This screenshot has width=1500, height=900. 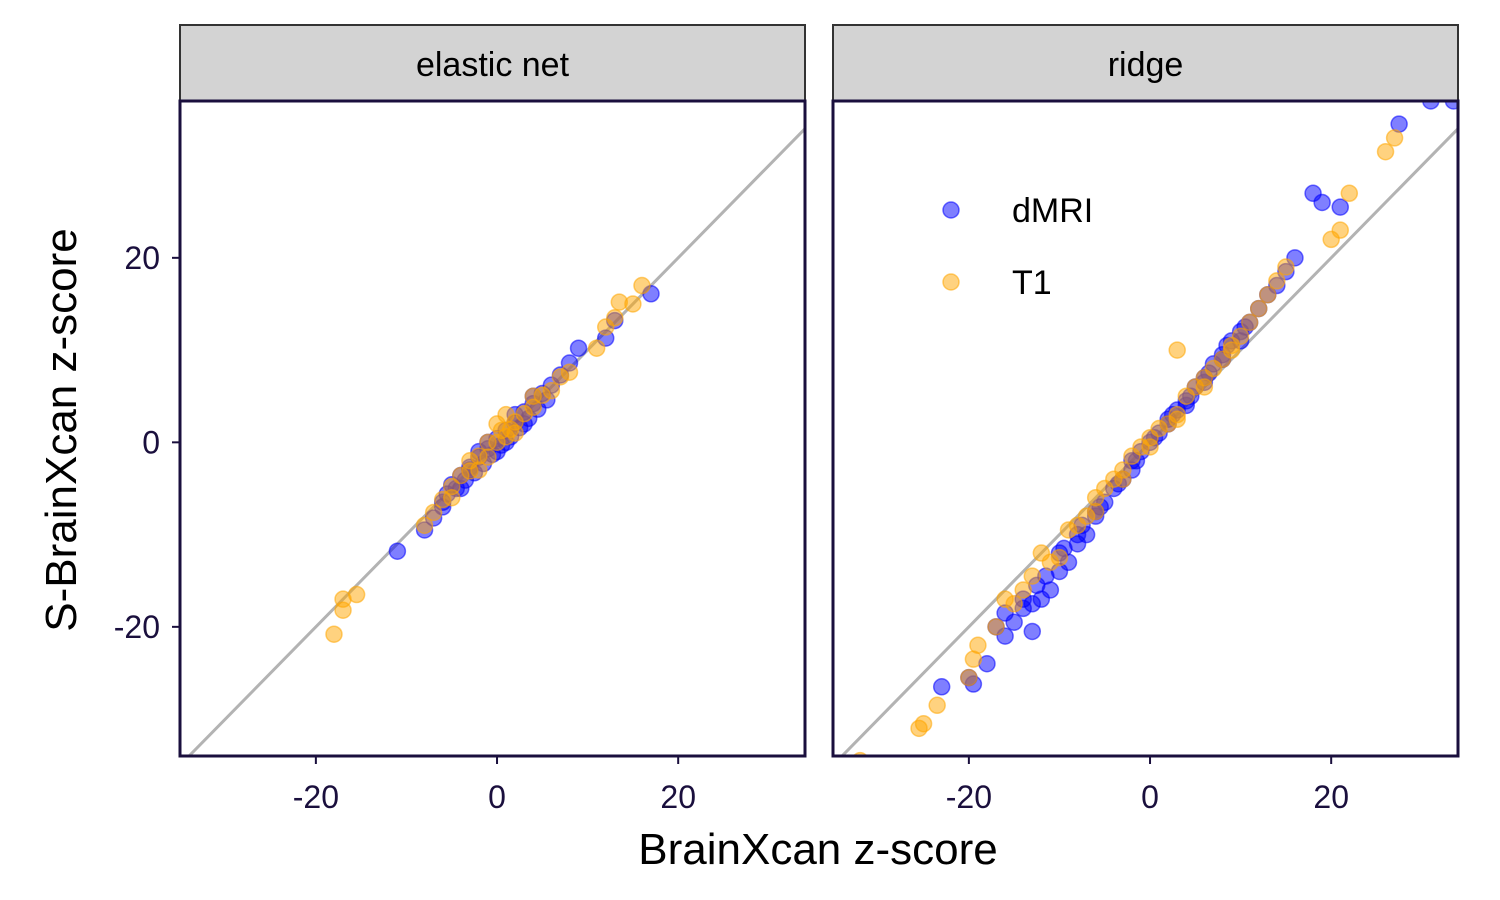 What do you see at coordinates (151, 442) in the screenshot?
I see `y-tick-label: 0` at bounding box center [151, 442].